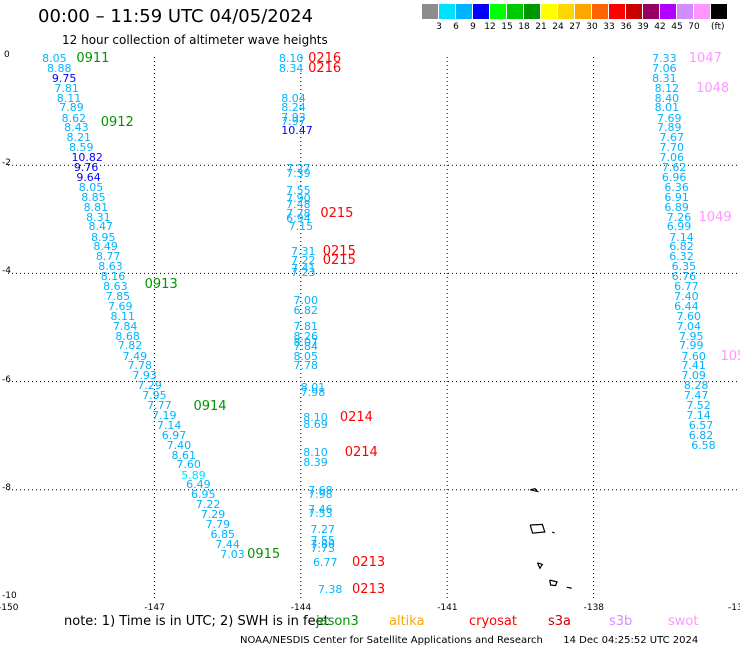  I want to click on swh-value-label: 6.96, so click(674, 178).